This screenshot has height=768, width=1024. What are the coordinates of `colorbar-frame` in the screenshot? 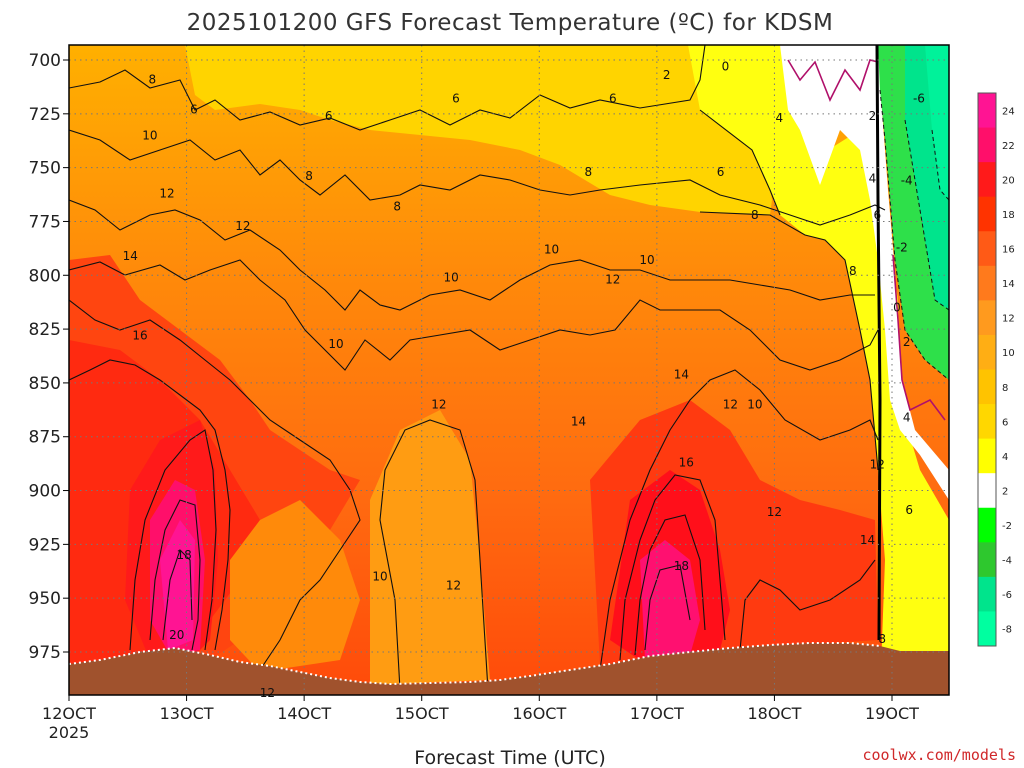 It's located at (987, 369).